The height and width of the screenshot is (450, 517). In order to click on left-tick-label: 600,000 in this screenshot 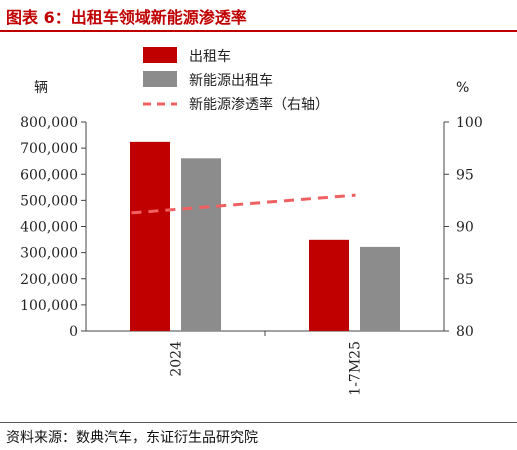, I will do `click(49, 175)`.